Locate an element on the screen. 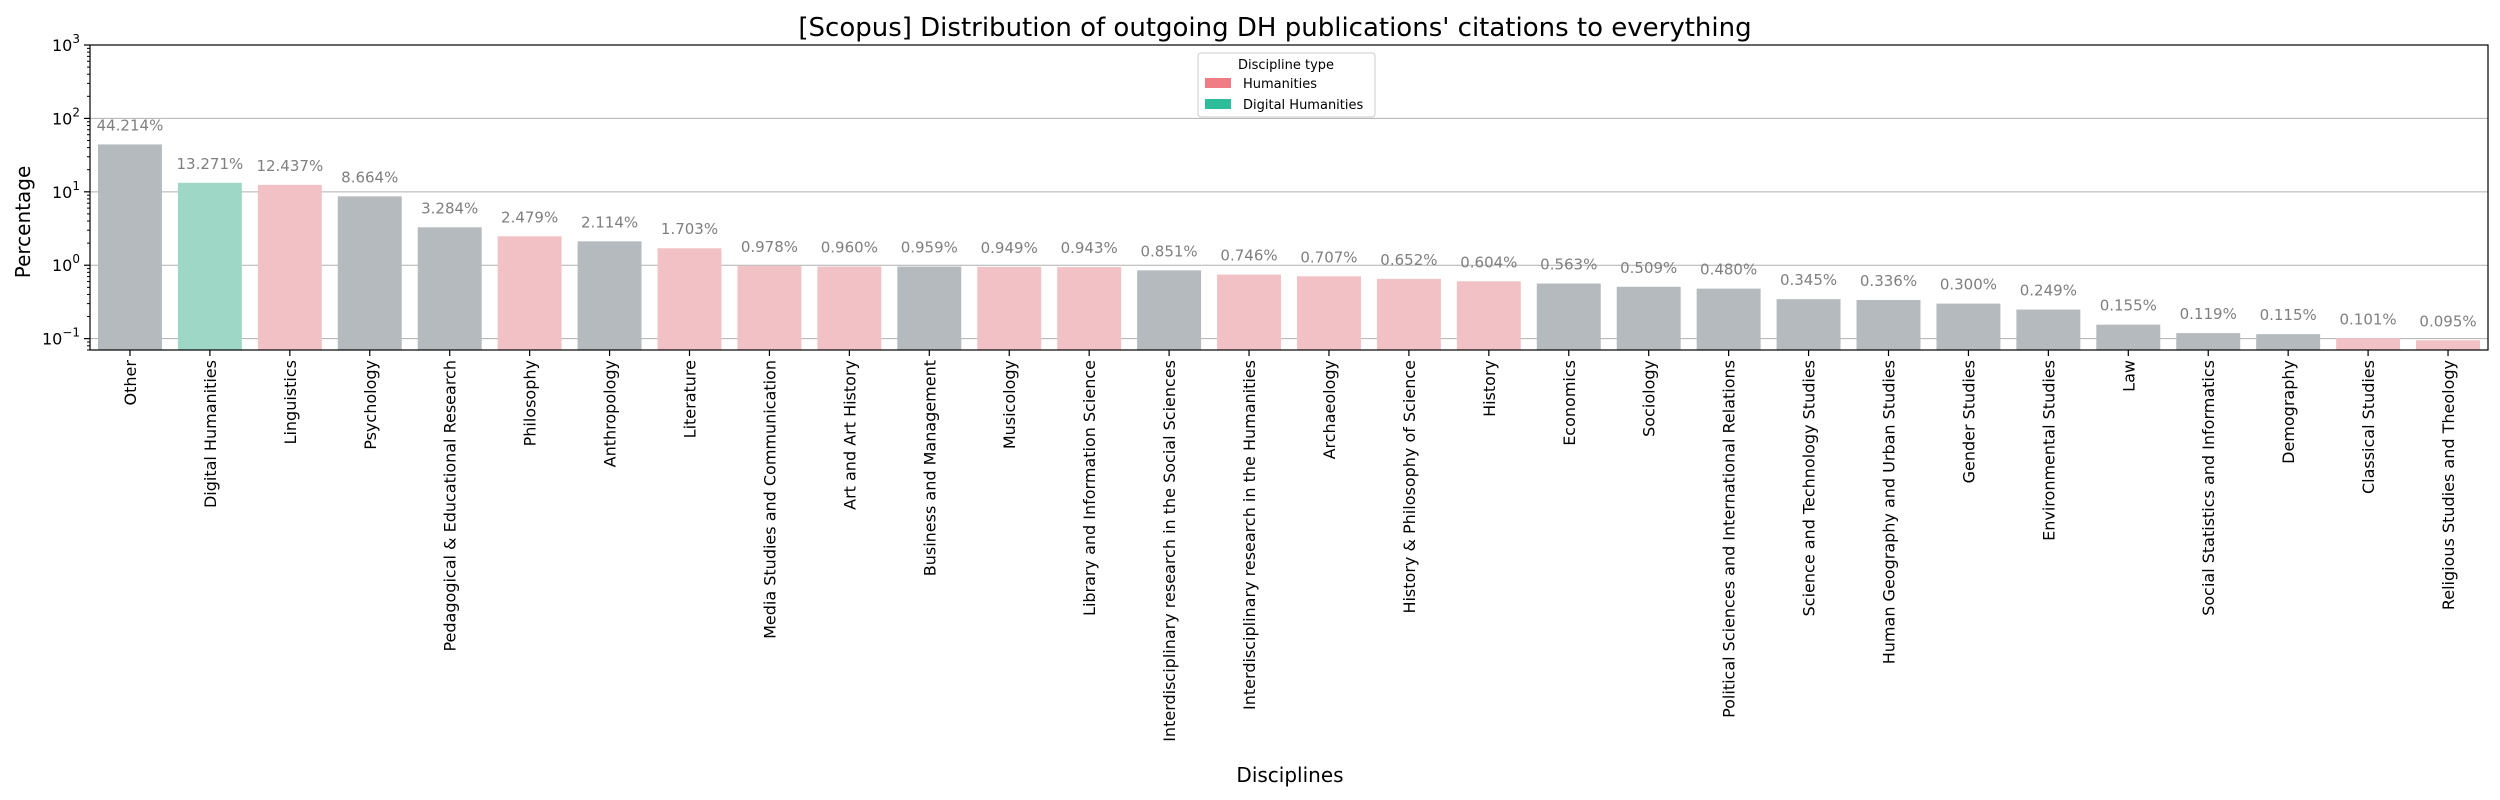 This screenshot has width=2500, height=800. x-tick-label: Science and Technology Studies is located at coordinates (1809, 488).